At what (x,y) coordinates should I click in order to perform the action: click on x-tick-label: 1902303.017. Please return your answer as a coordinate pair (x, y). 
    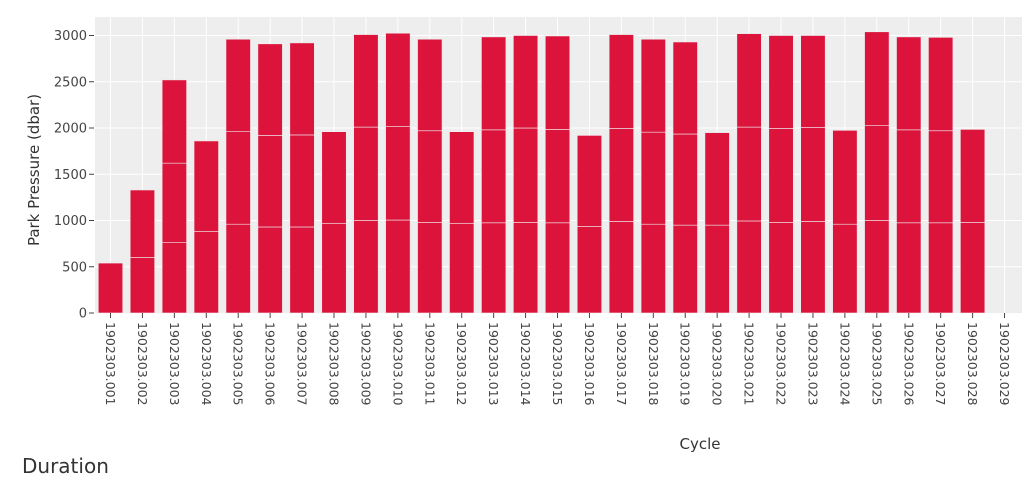
    Looking at the image, I should click on (621, 364).